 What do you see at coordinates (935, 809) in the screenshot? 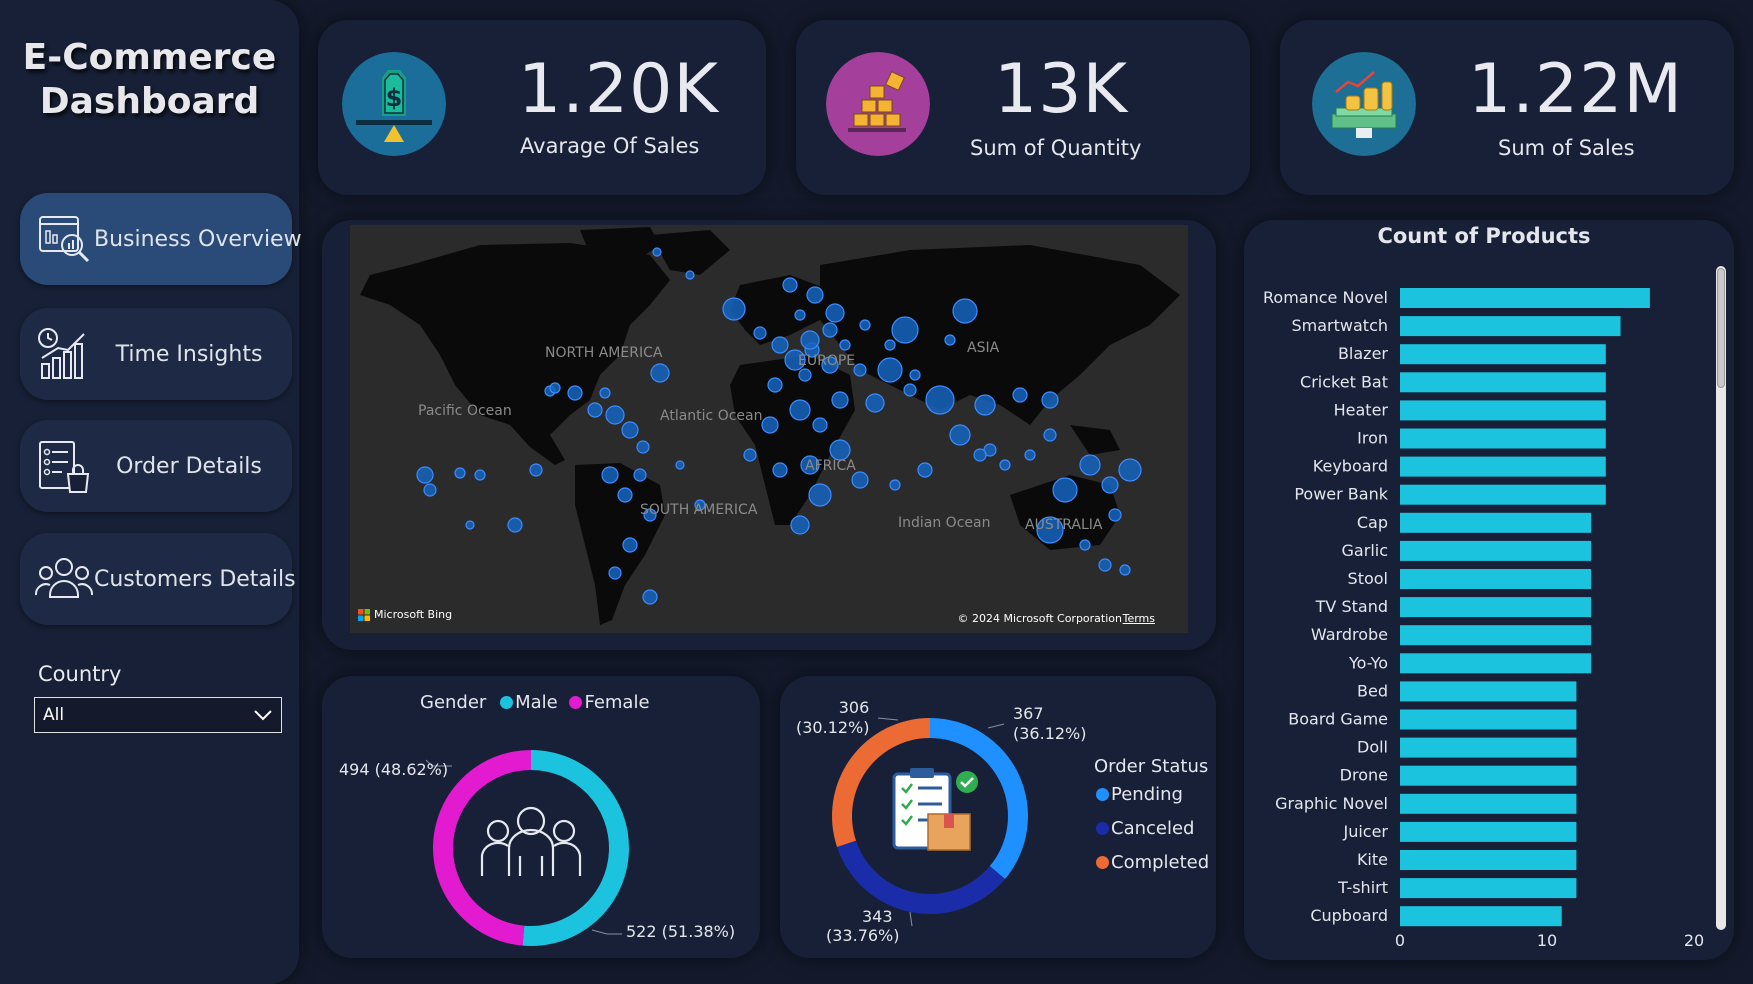
I see `clipboard-package-icon` at bounding box center [935, 809].